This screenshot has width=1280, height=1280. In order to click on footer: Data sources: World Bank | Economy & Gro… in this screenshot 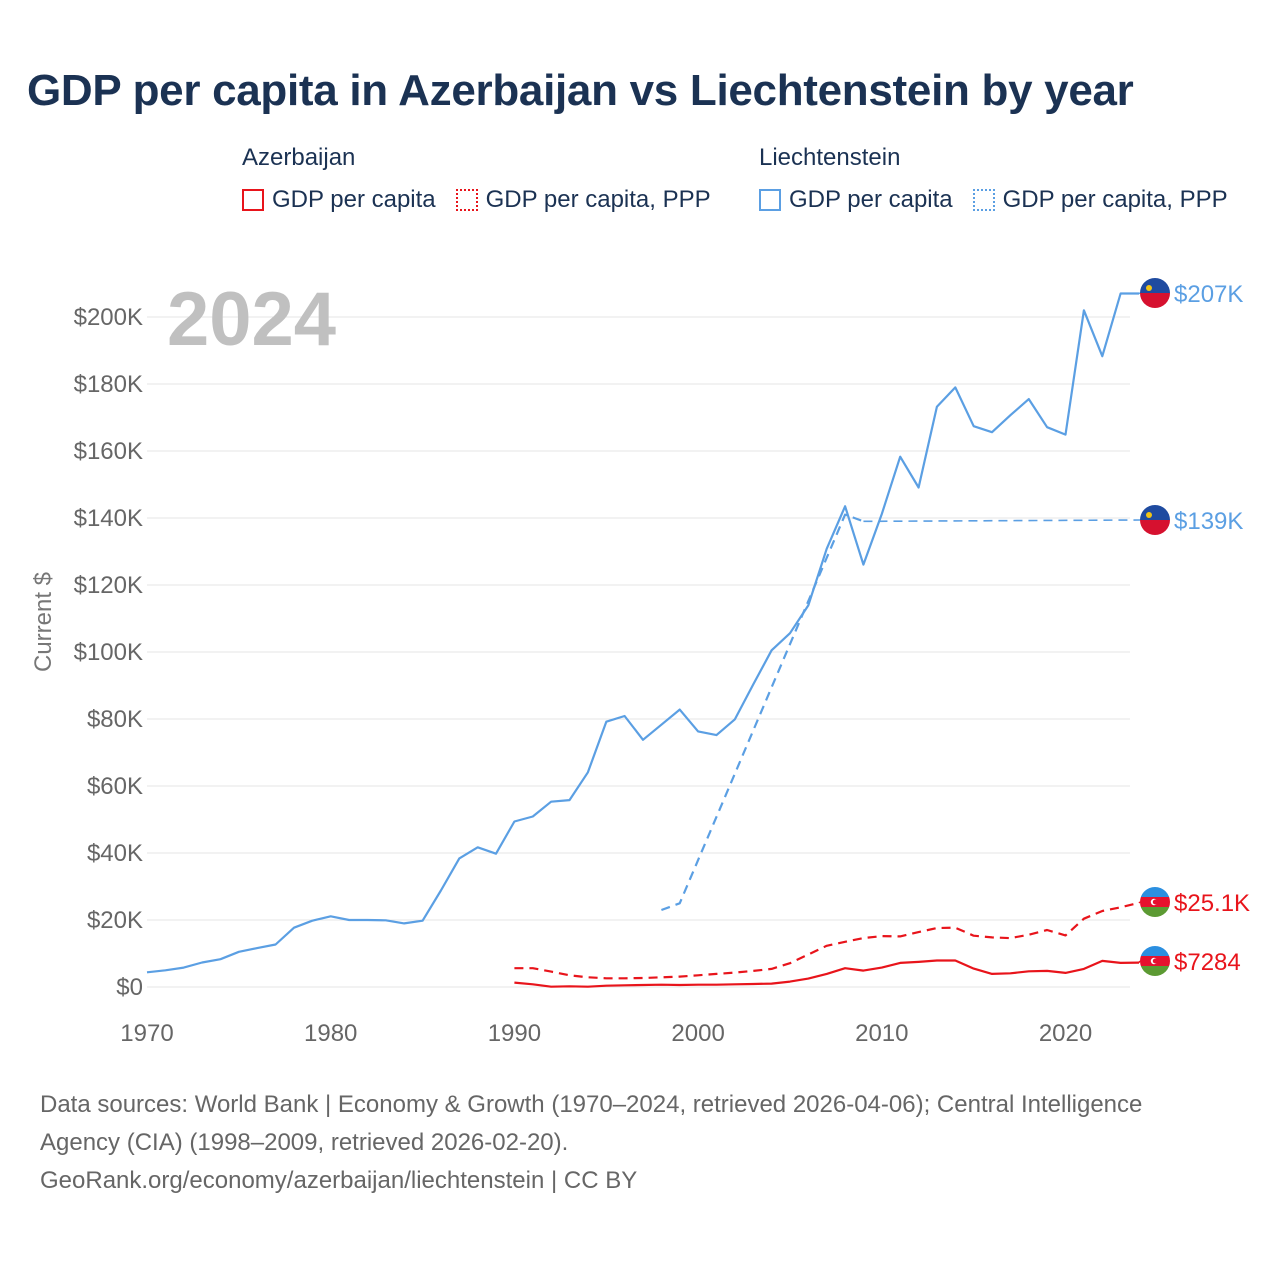, I will do `click(591, 1143)`.